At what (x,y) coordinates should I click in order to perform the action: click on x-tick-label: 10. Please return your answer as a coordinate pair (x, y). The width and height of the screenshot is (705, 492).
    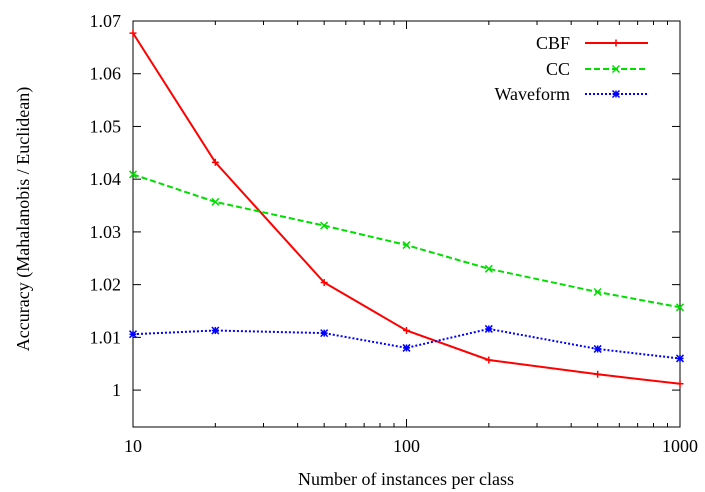
    Looking at the image, I should click on (133, 446).